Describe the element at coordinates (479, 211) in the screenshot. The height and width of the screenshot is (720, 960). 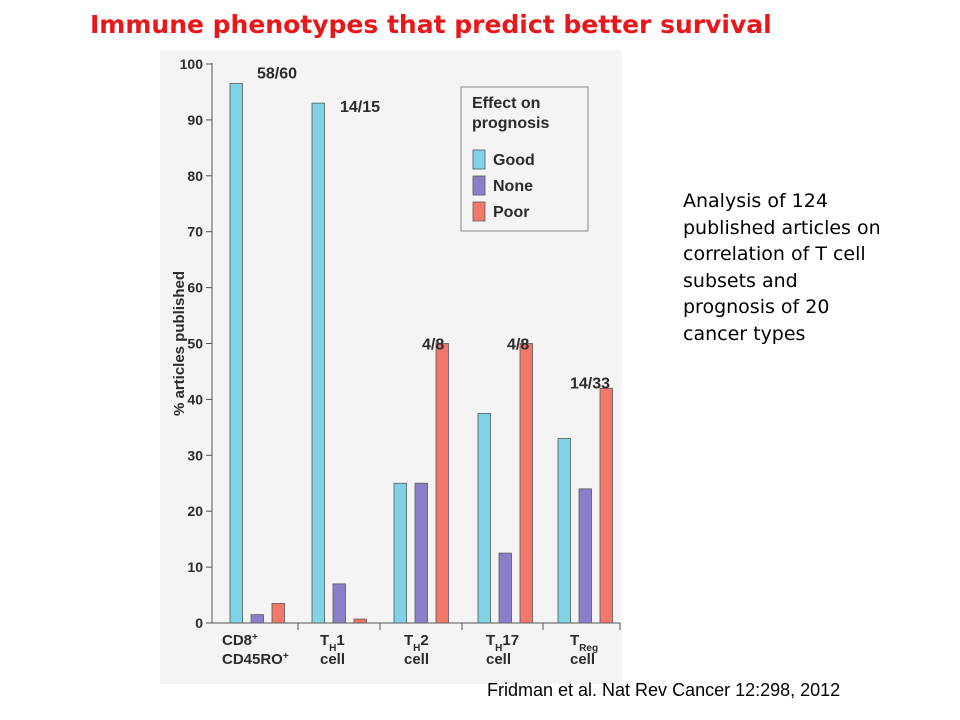
I see `legend-swatch-poor` at that location.